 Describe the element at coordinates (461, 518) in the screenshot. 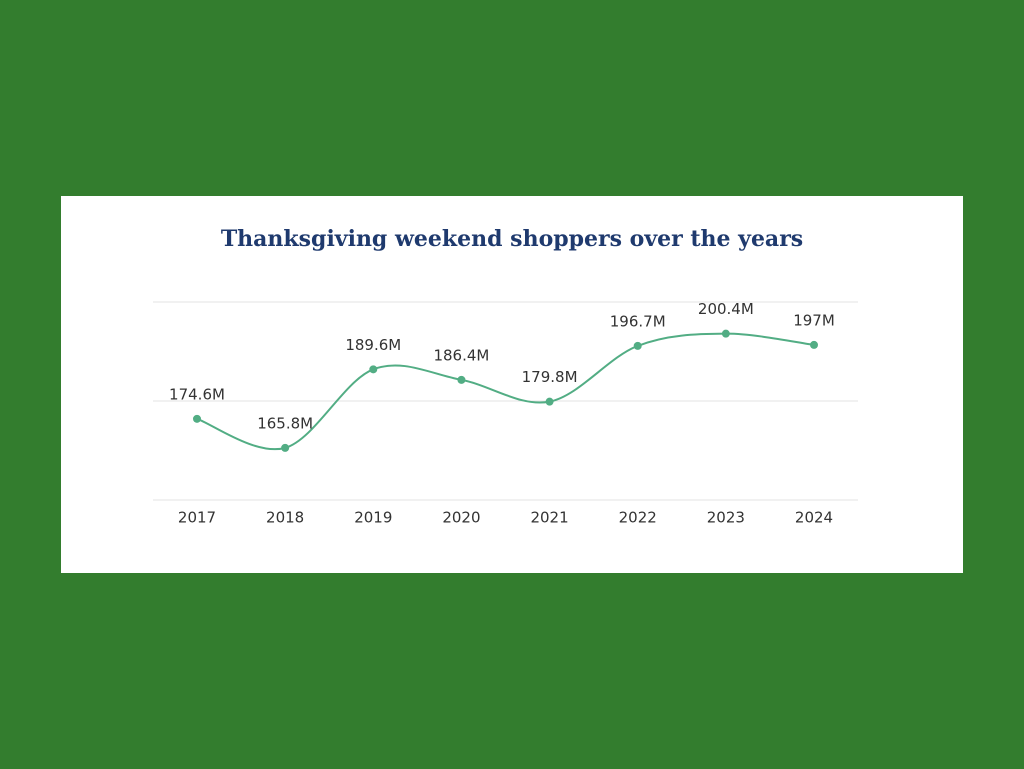

I see `x-tick-label: 2020` at that location.